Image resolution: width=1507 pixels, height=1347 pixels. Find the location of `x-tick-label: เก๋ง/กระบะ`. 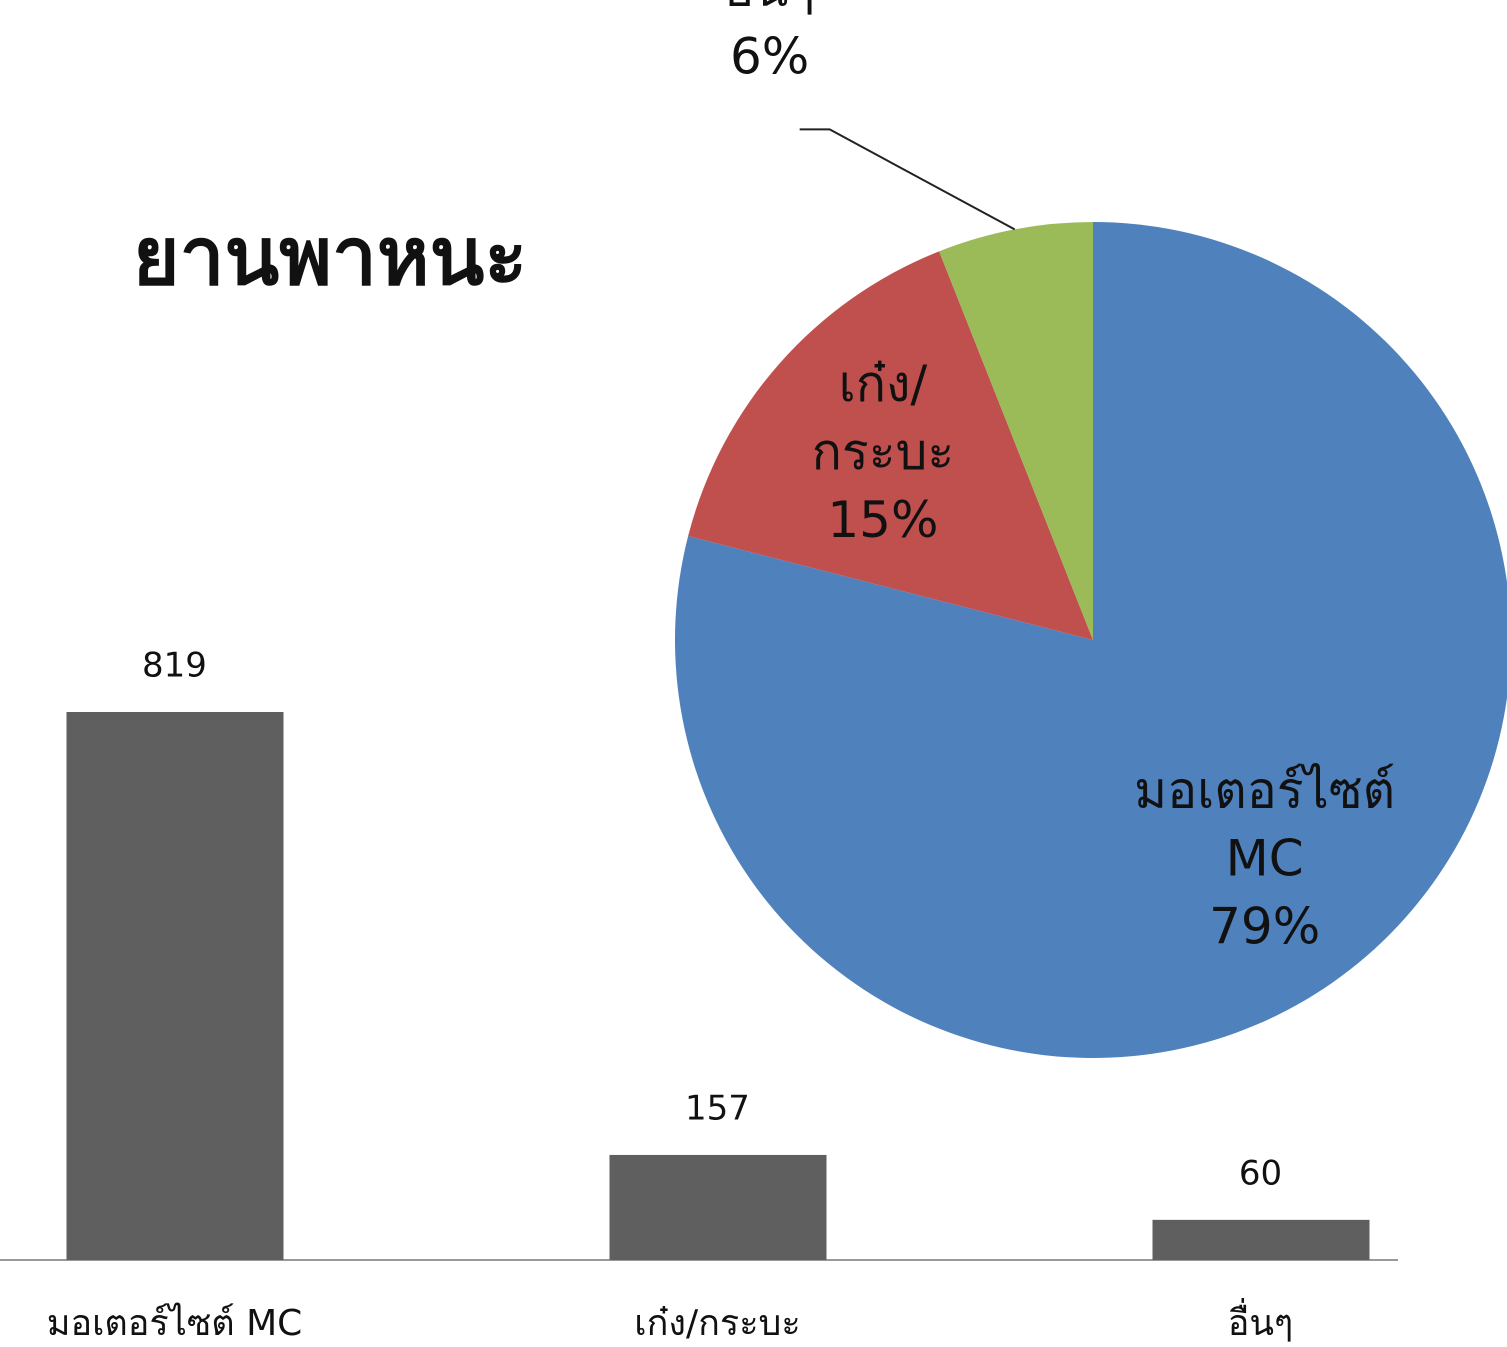

x-tick-label: เก๋ง/กระบะ is located at coordinates (717, 1323).